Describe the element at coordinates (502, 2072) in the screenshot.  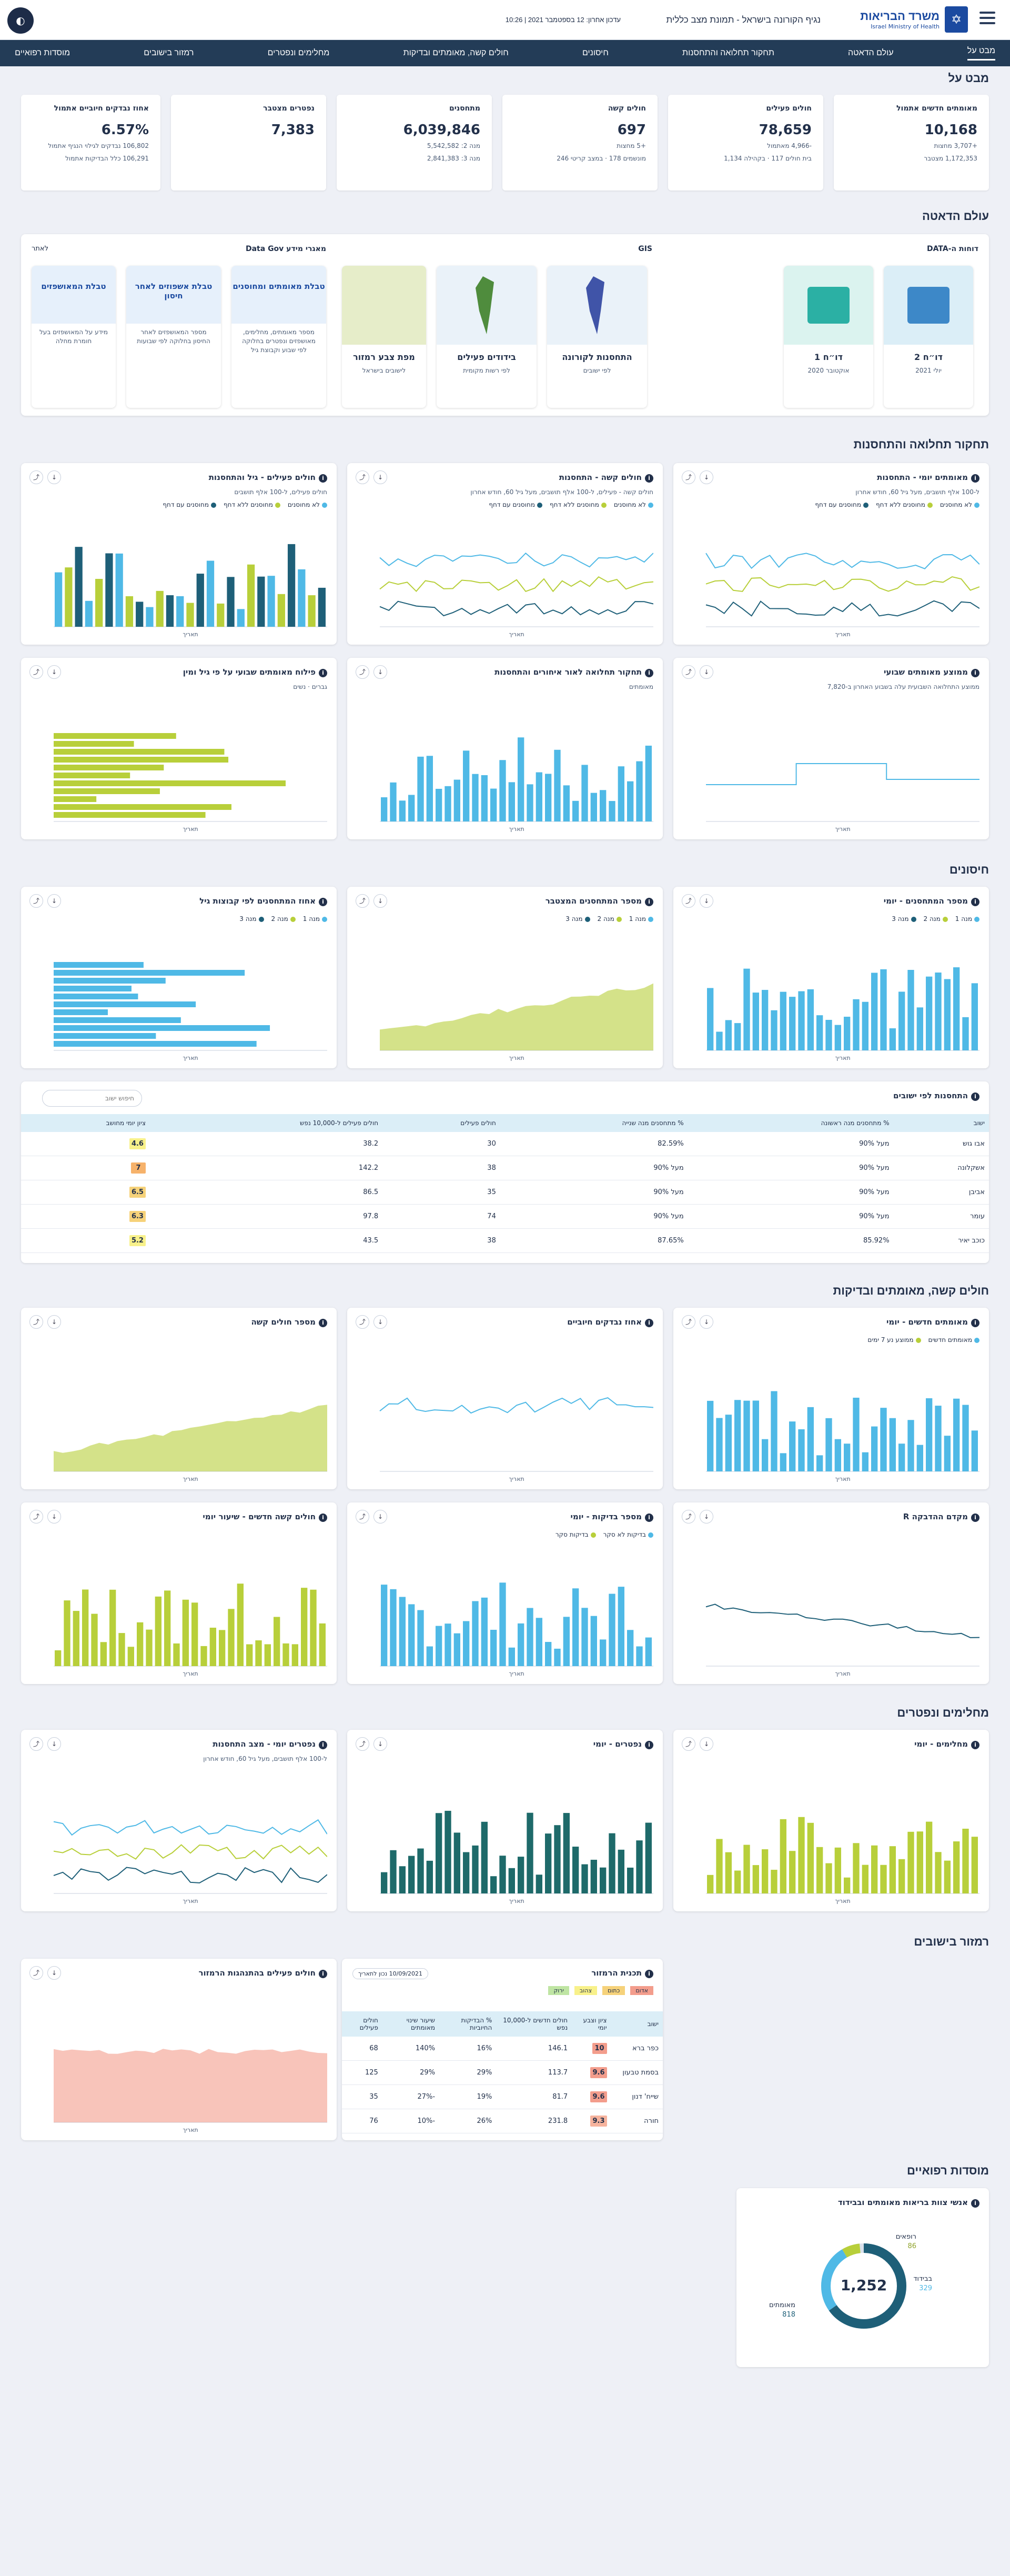
I see `table-row: בסמת טבעון 9.6 113.7 29% 29% 125` at that location.